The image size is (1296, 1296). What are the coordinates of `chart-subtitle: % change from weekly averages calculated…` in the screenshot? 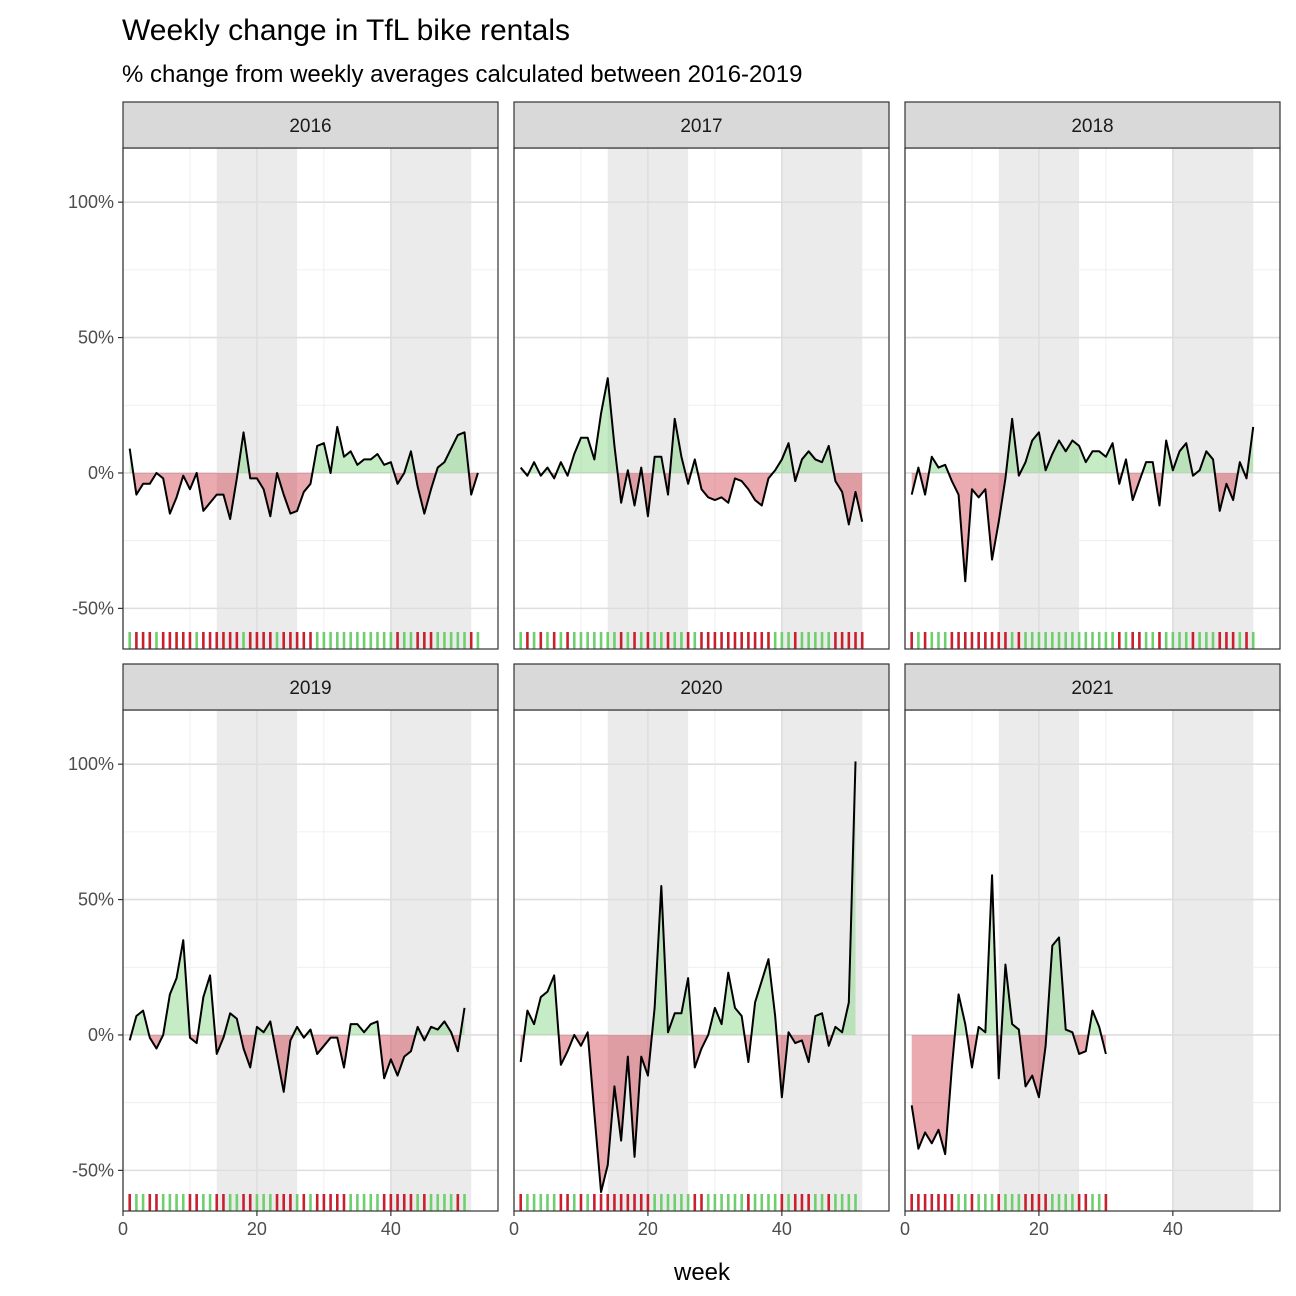 It's located at (462, 74).